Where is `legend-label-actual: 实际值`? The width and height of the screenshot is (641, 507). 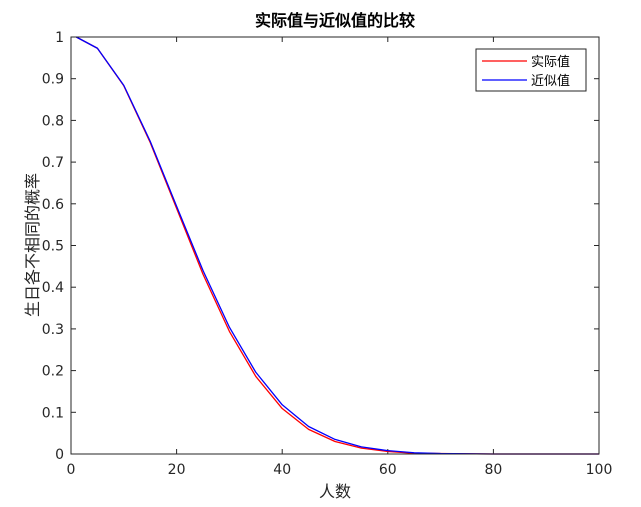 legend-label-actual: 实际值 is located at coordinates (550, 62).